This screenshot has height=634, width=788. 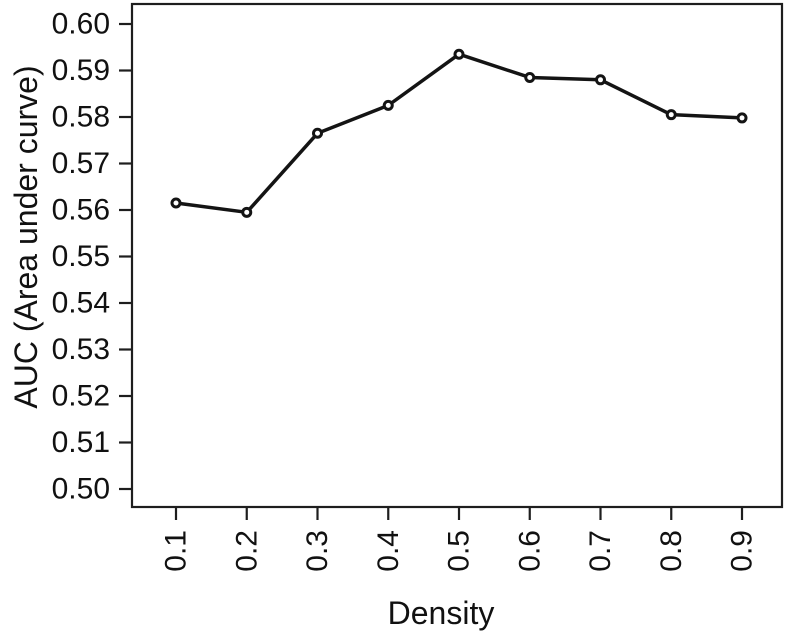 What do you see at coordinates (81, 163) in the screenshot?
I see `y-tick-label: 0.57` at bounding box center [81, 163].